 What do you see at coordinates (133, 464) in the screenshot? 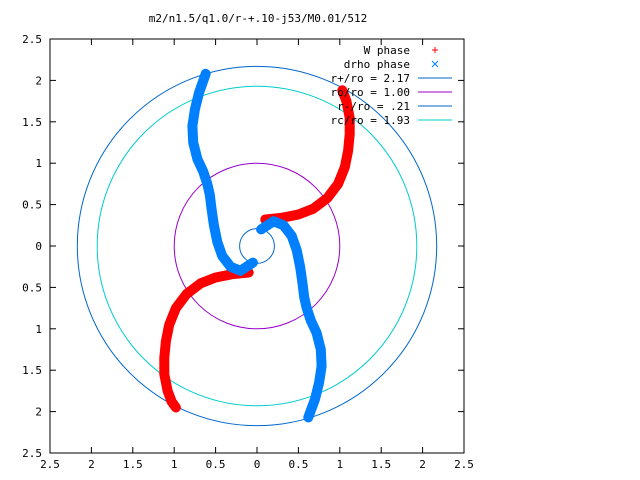
I see `x-tick-label: 1.5` at bounding box center [133, 464].